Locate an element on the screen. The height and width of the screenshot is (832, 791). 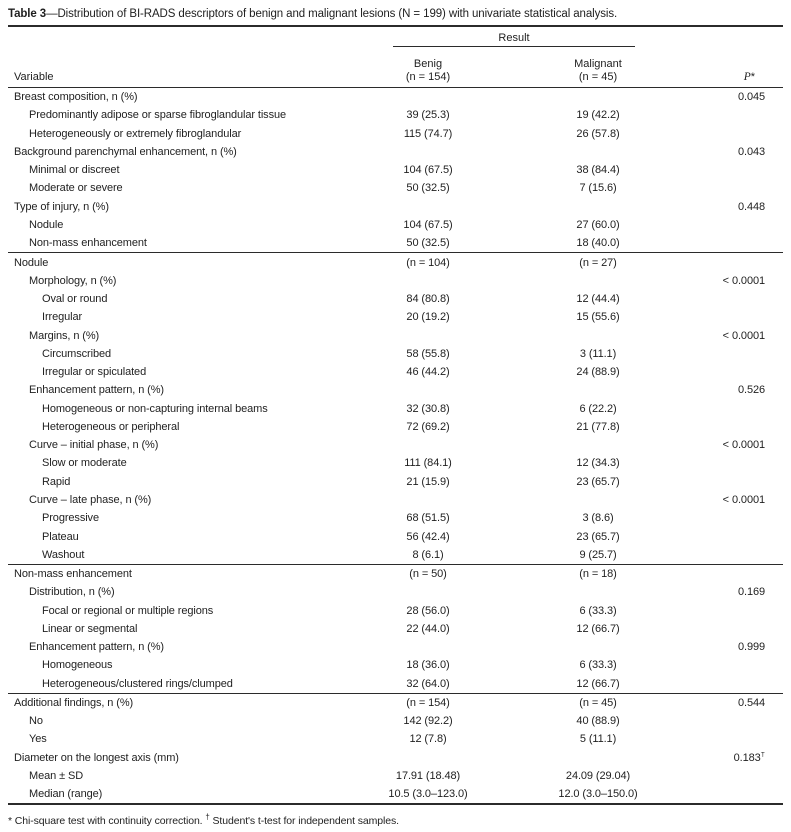
table-row: Progressive 68 (51.5) 3 (8.6) is located at coordinates (395, 518).